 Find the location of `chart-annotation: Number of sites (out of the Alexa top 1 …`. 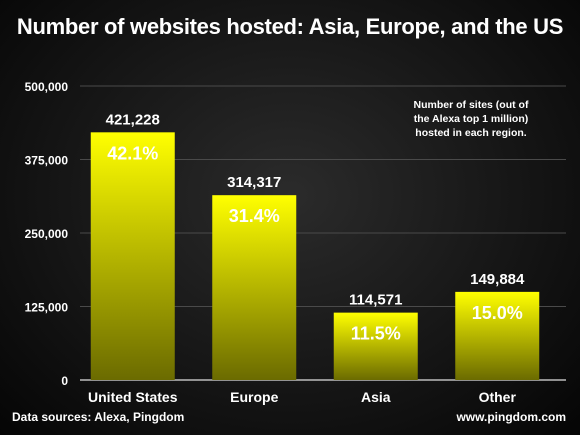

chart-annotation: Number of sites (out of the Alexa top 1 … is located at coordinates (471, 119).